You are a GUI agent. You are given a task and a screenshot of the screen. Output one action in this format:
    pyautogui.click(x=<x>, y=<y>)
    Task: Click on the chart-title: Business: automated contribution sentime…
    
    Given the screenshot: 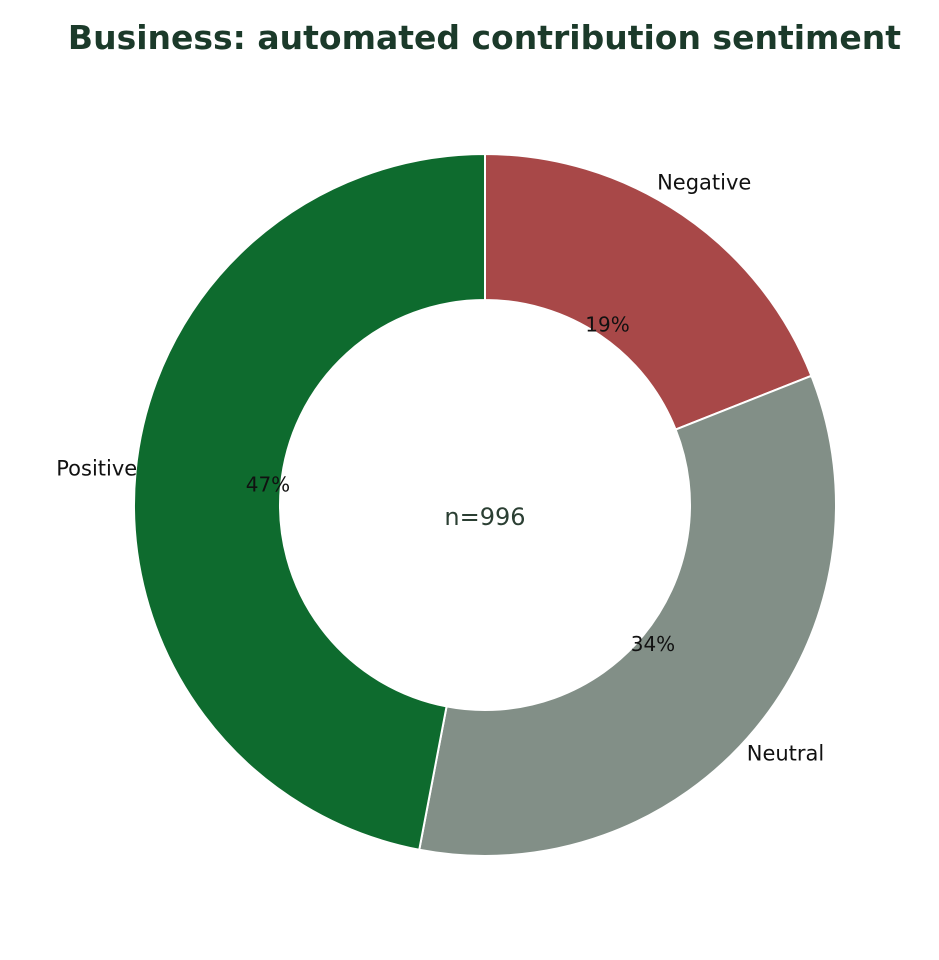 What is the action you would take?
    pyautogui.click(x=484, y=37)
    